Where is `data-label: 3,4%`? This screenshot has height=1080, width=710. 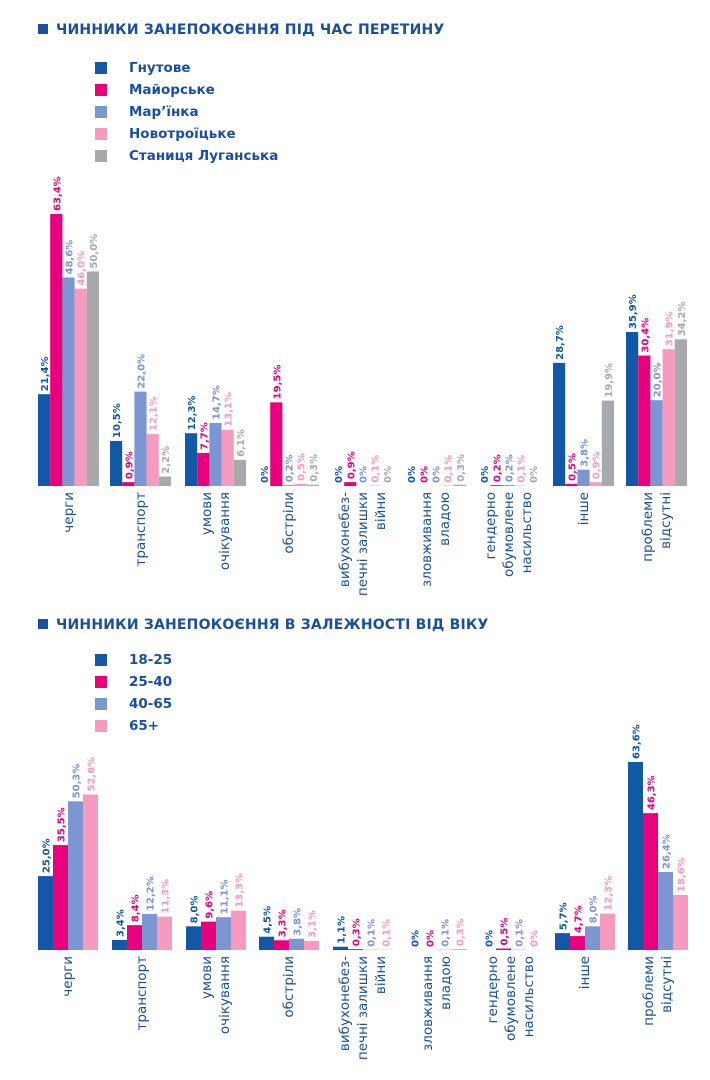
data-label: 3,4% is located at coordinates (121, 923).